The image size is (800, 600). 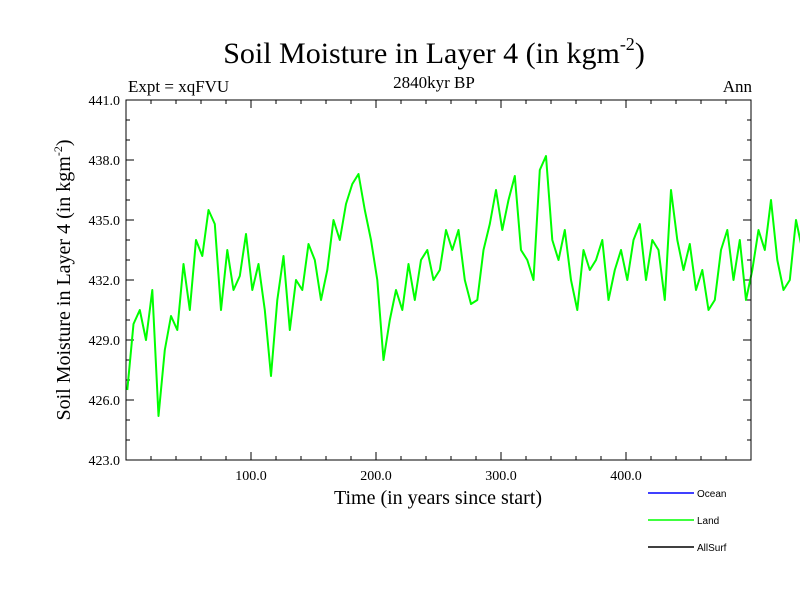 I want to click on chart-title: Soil Moisture in Layer 4 (in kgm-2), so click(x=434, y=52).